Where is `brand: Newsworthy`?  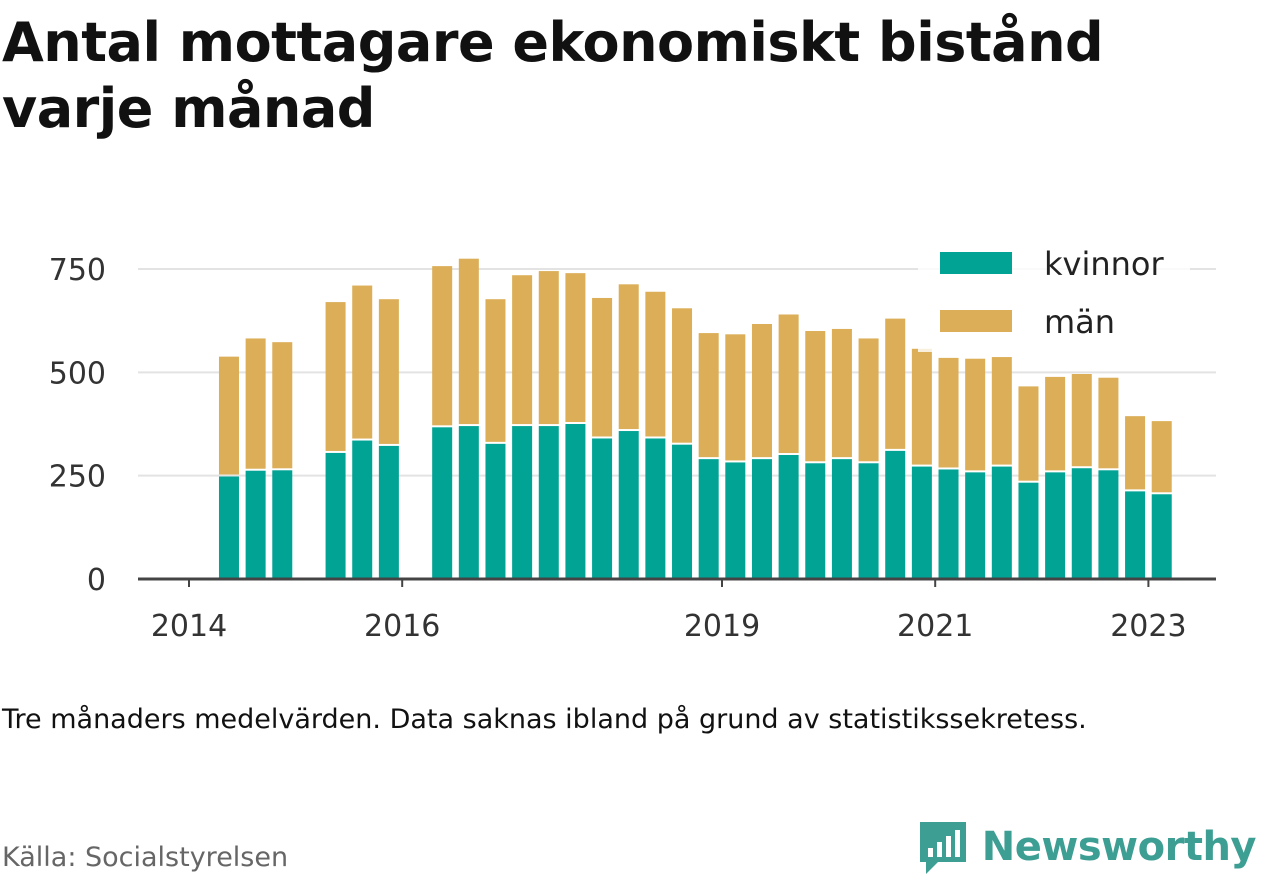
brand: Newsworthy is located at coordinates (1087, 847).